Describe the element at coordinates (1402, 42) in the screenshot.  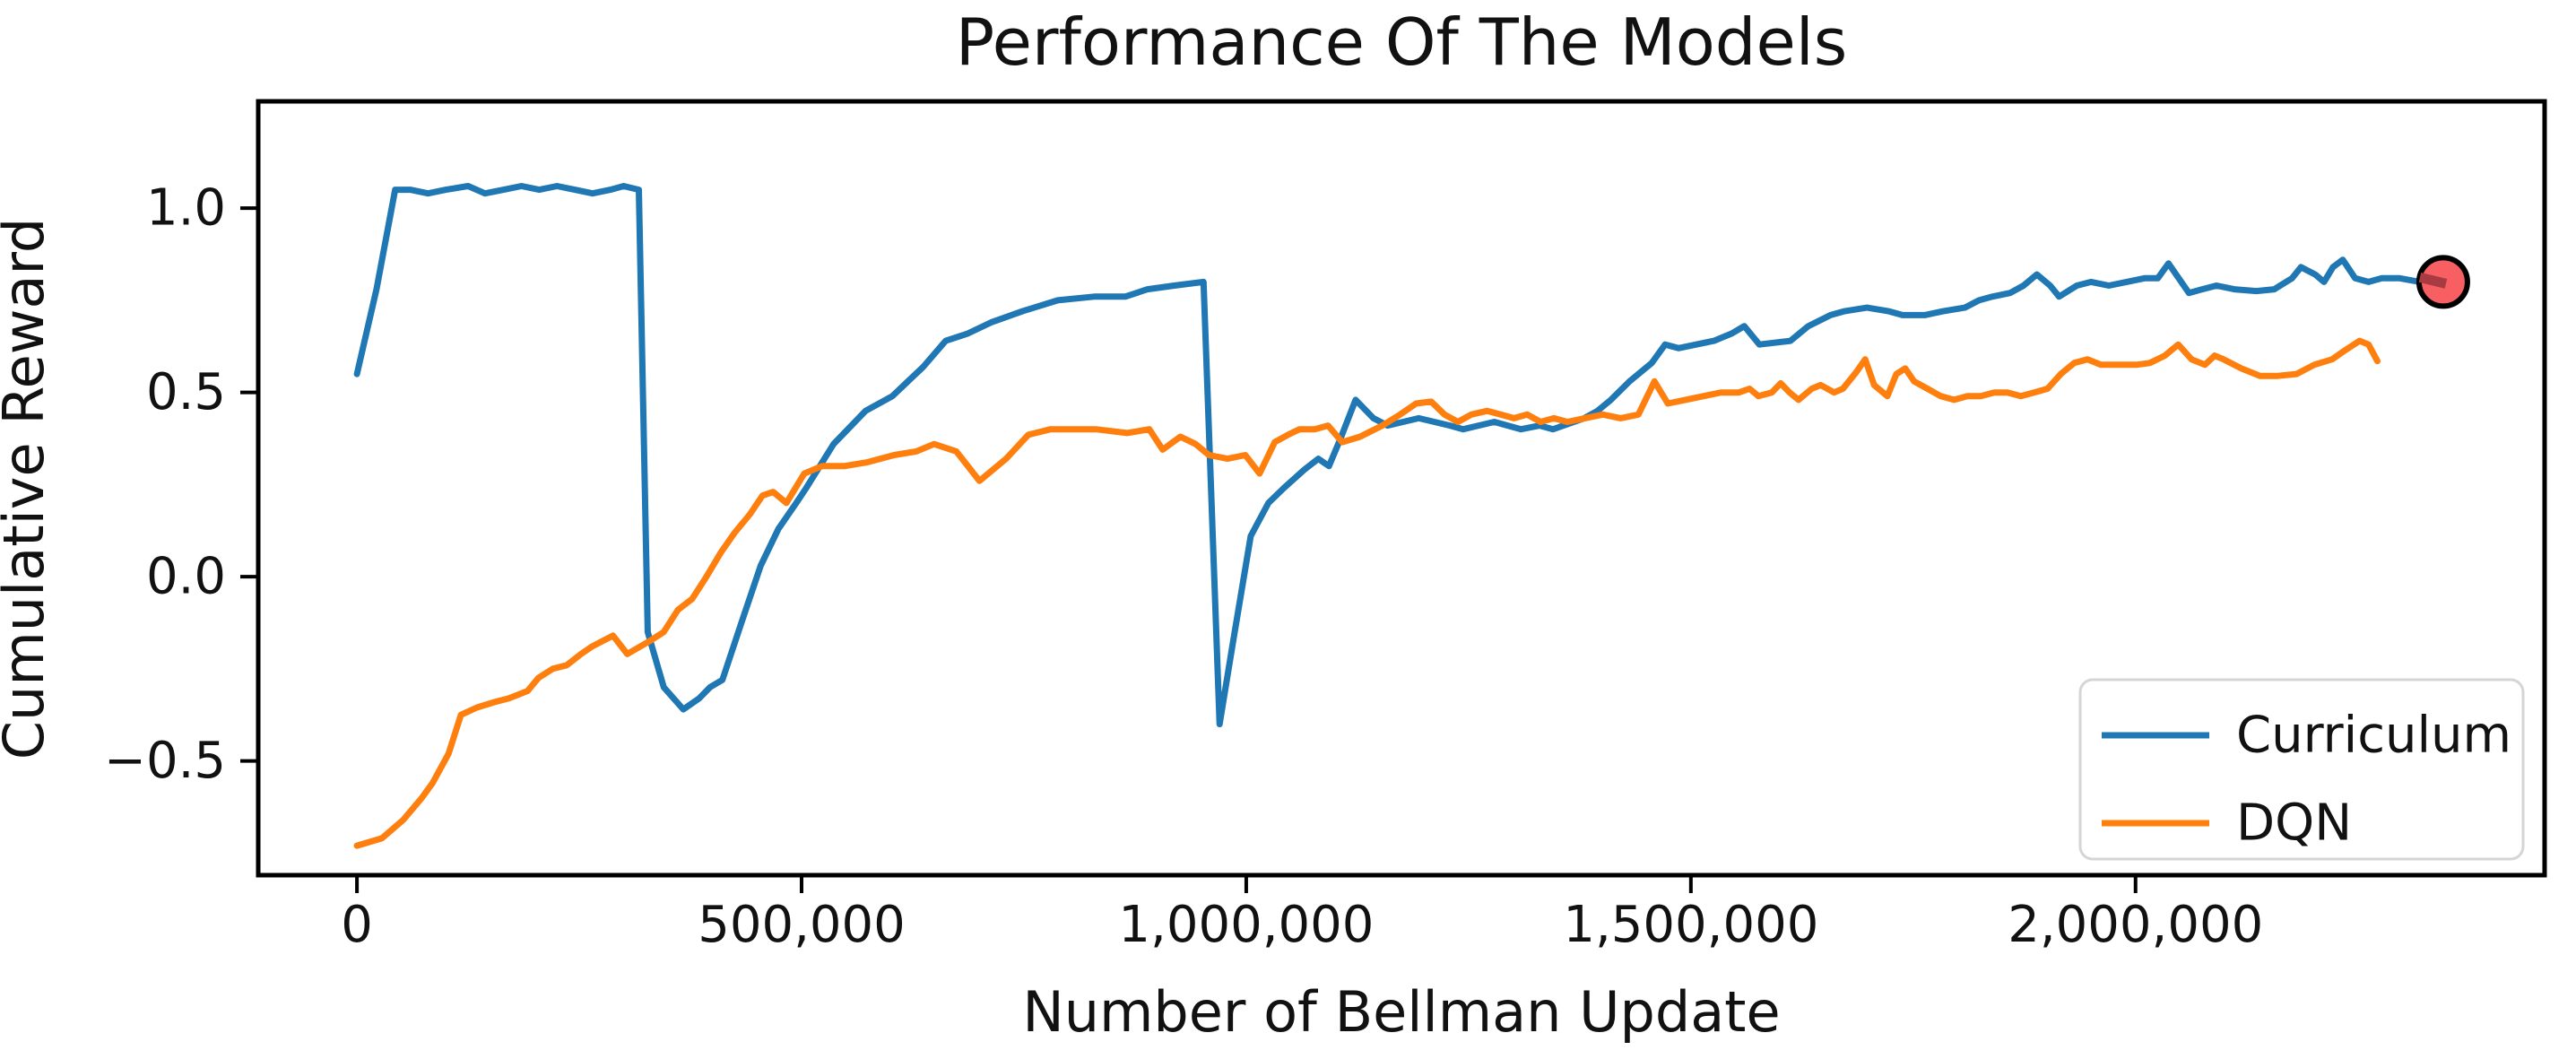
I see `chart-title: Performance Of The Models` at that location.